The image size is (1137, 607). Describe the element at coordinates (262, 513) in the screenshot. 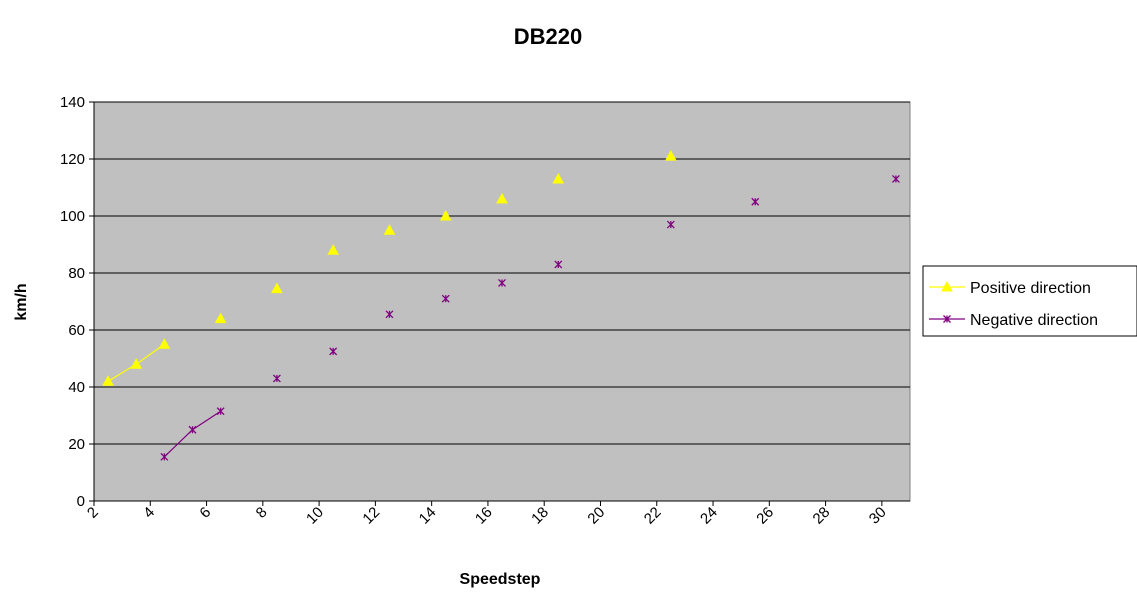

I see `x-tick-label: 8` at that location.